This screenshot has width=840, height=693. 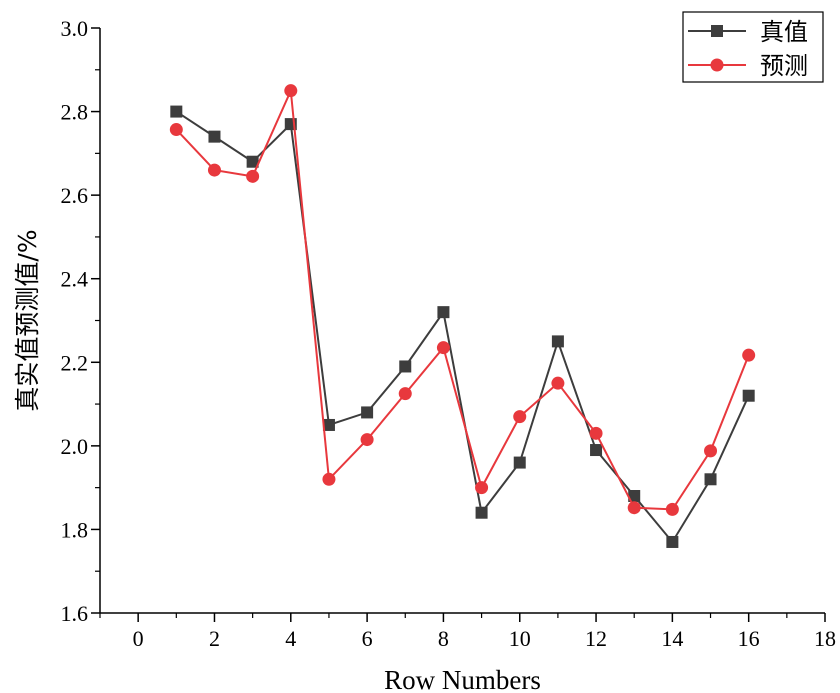 What do you see at coordinates (138, 638) in the screenshot?
I see `x-tick-label: 0` at bounding box center [138, 638].